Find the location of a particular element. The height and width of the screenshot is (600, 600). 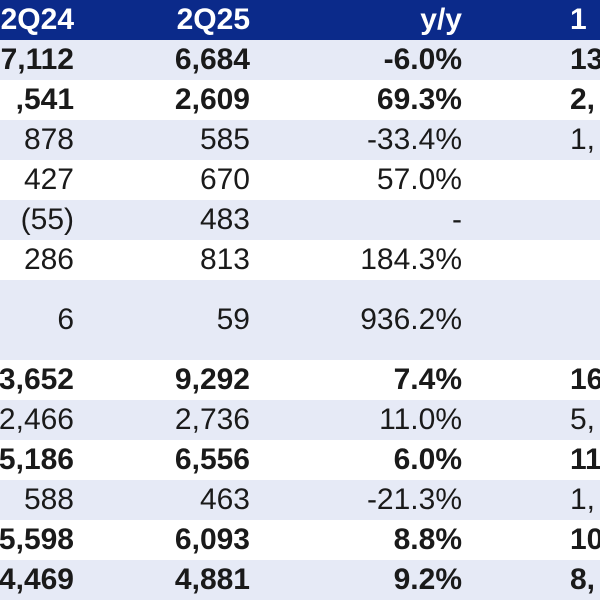

table-row: 286 813 184.3% is located at coordinates (300, 260).